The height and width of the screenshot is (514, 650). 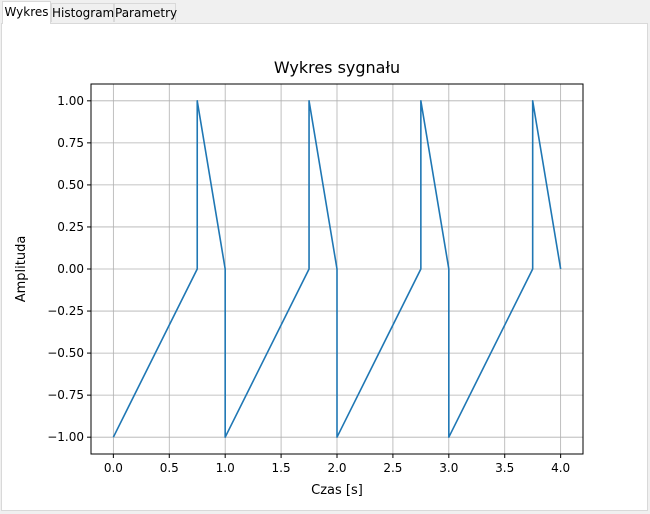 I want to click on y-tick-label: 0.50, so click(x=70, y=185).